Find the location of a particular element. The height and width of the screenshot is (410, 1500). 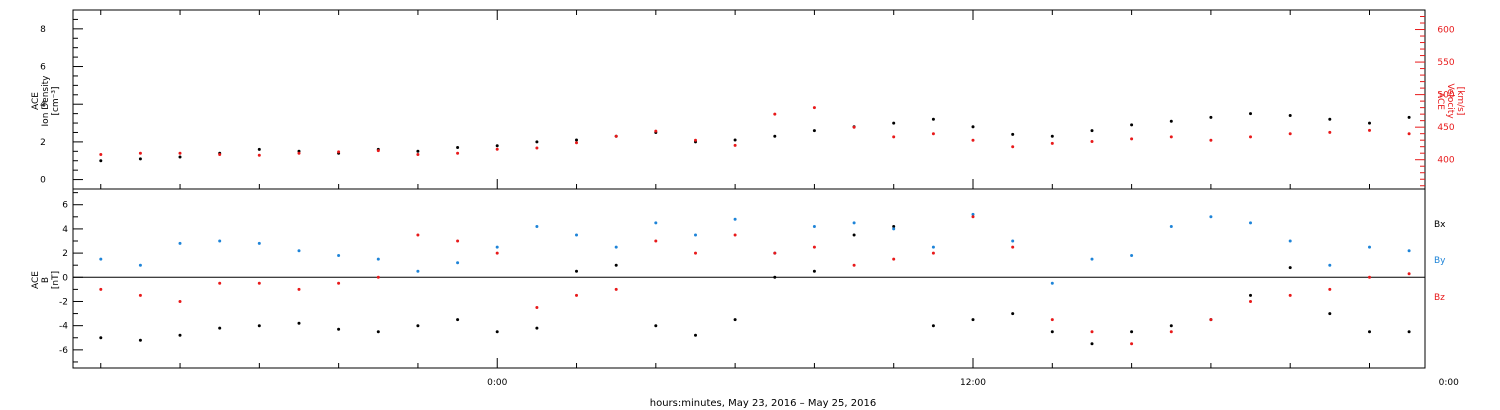

legend-bx: Bx is located at coordinates (1440, 225).